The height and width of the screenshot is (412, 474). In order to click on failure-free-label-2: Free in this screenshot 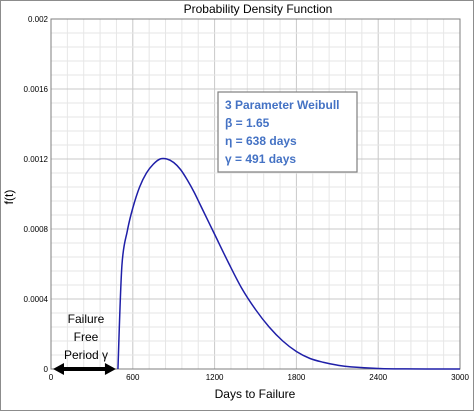, I will do `click(86, 337)`.